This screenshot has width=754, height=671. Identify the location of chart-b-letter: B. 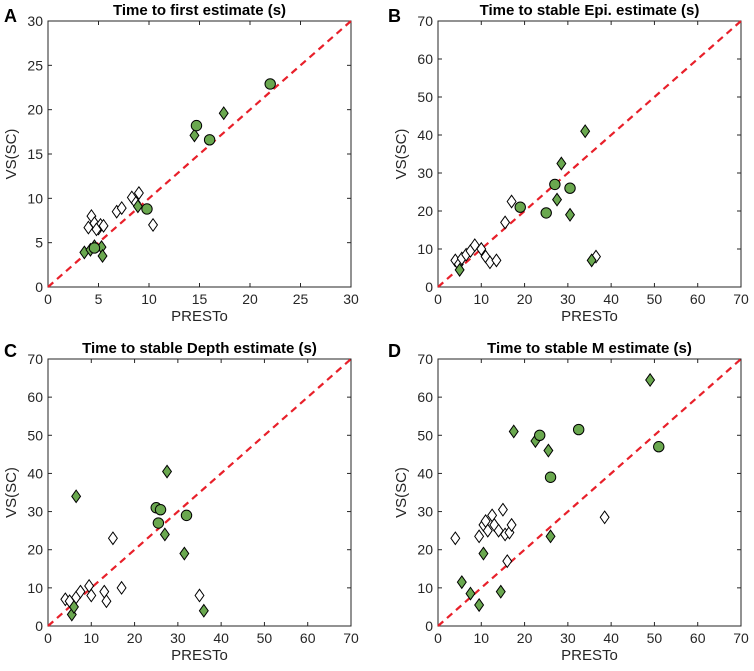
(394, 16).